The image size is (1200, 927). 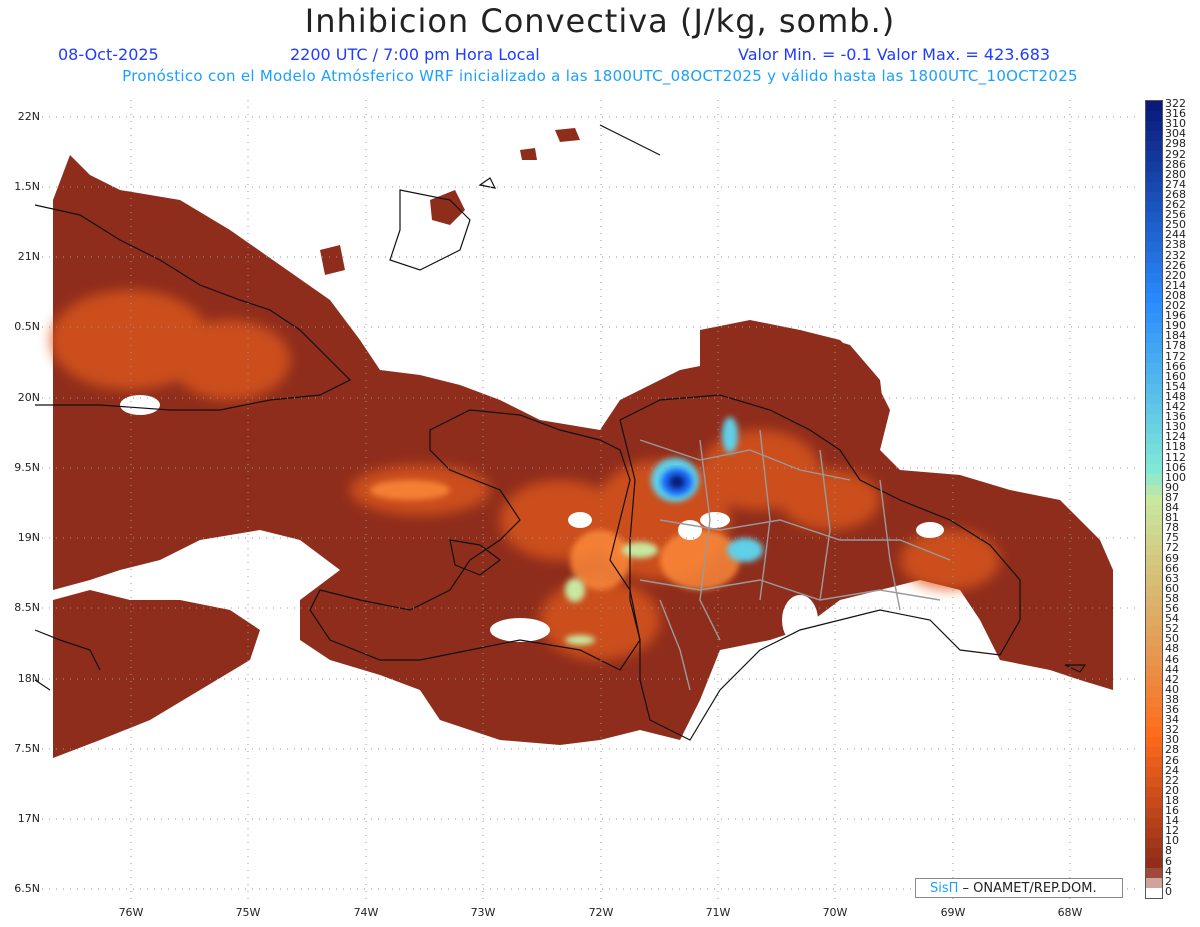 What do you see at coordinates (1172, 770) in the screenshot?
I see `colorbar-label: 24` at bounding box center [1172, 770].